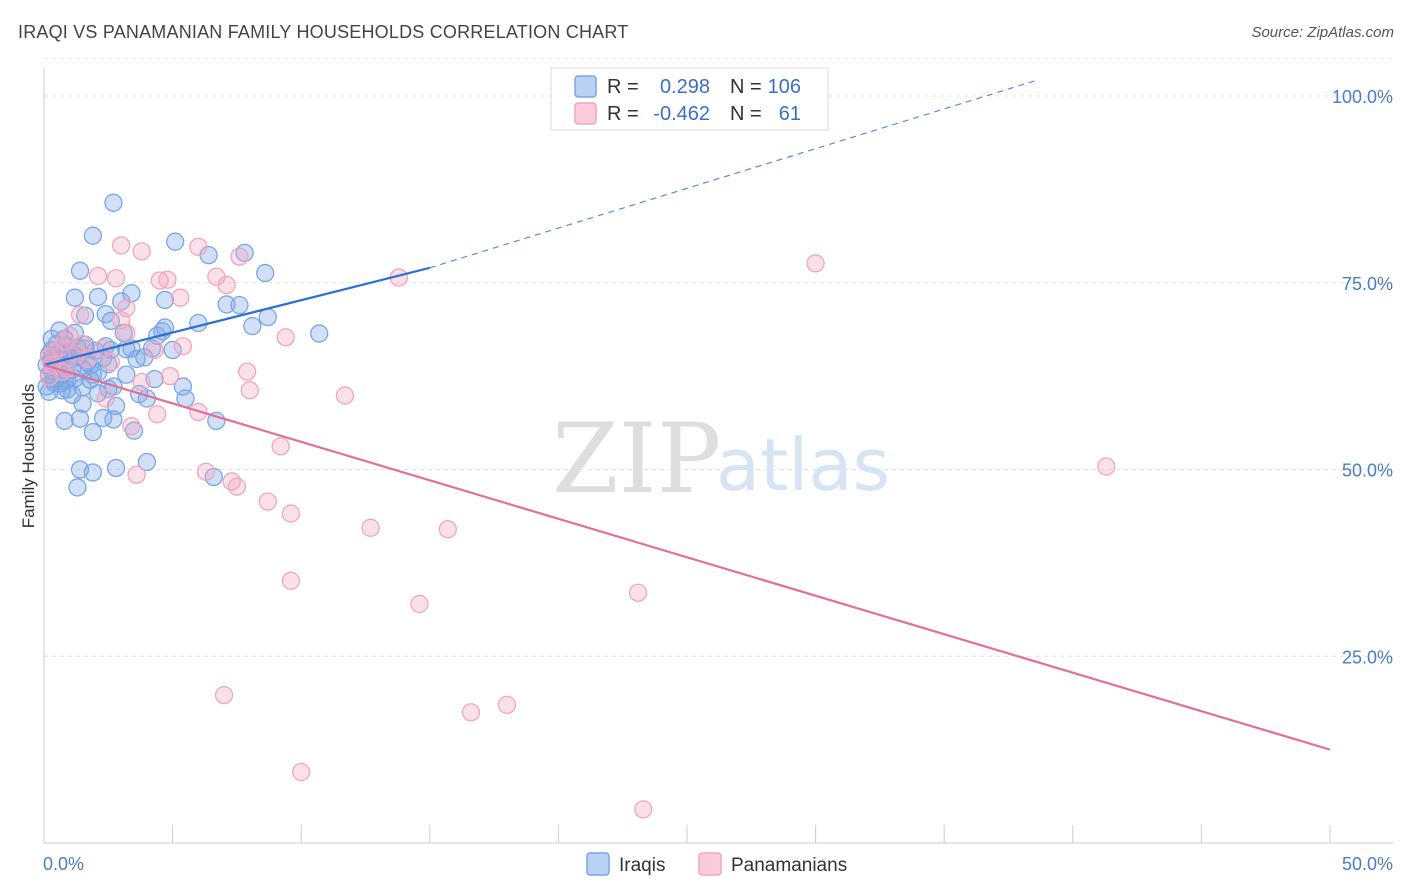 The image size is (1406, 892). Describe the element at coordinates (28, 456) in the screenshot. I see `y-axis-title: Family Households` at that location.